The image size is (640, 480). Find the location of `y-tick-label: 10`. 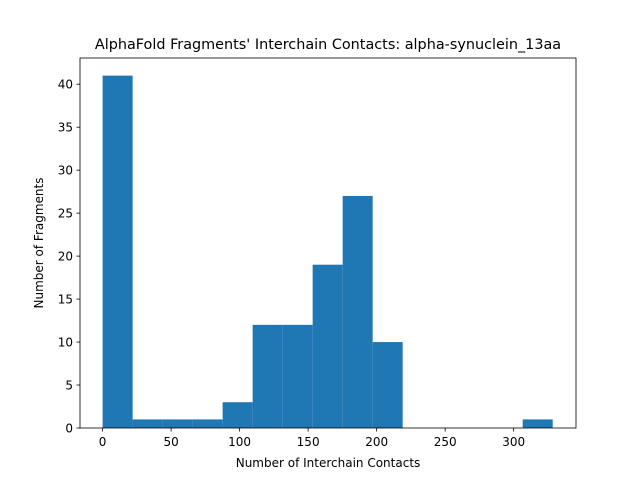

y-tick-label: 10 is located at coordinates (65, 343).